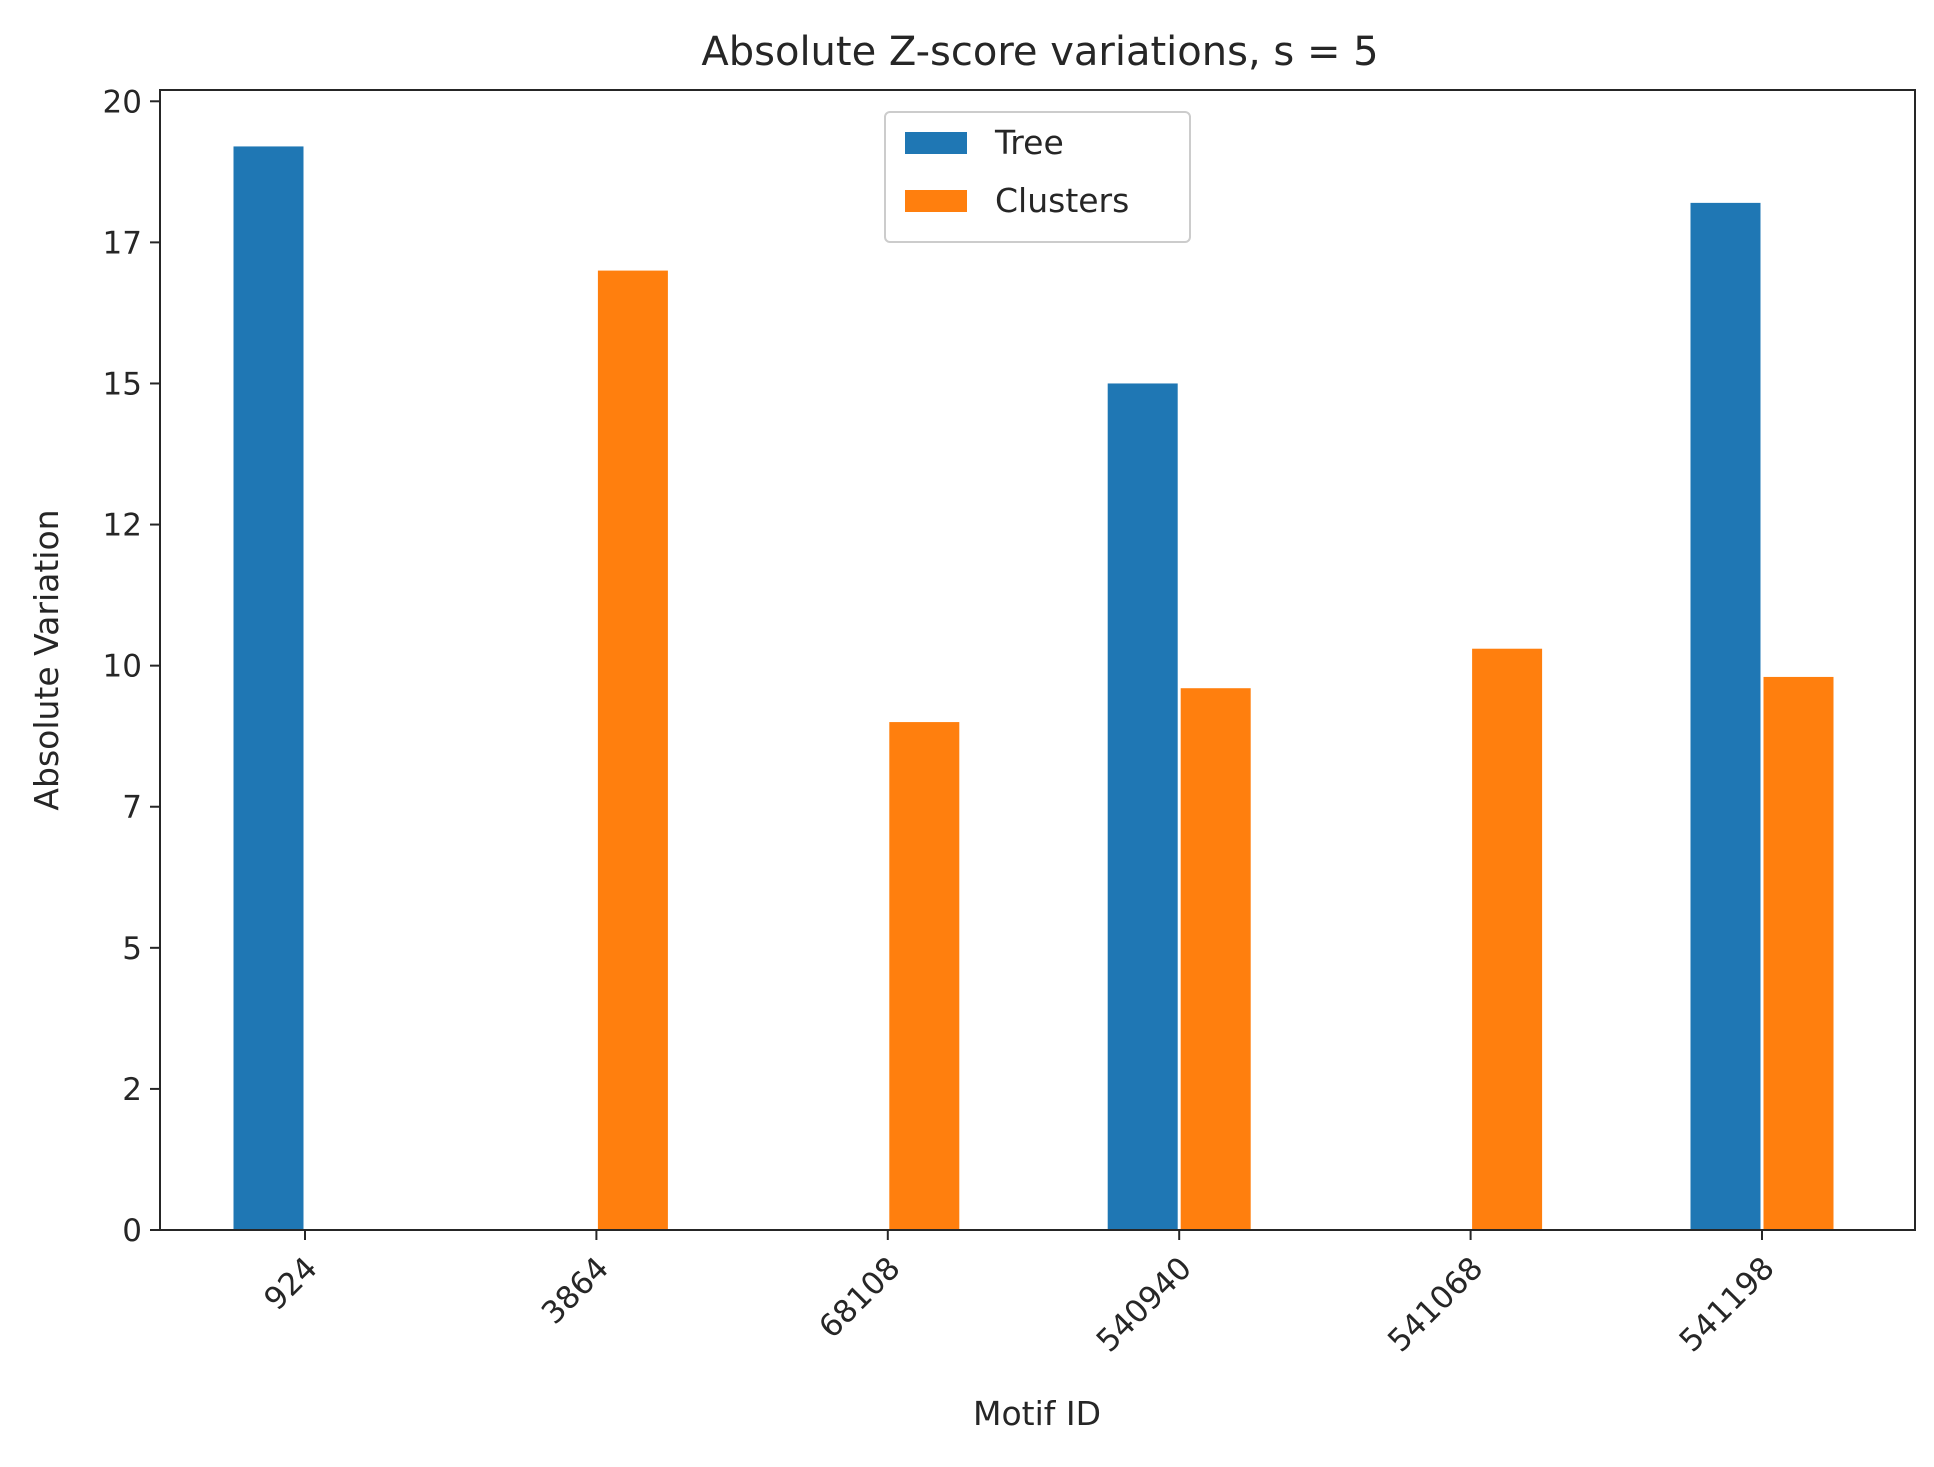 Image resolution: width=1934 pixels, height=1467 pixels. Describe the element at coordinates (1019, 1294) in the screenshot. I see `x-axis-ticks: 924 3864 68108 540940 541068 541198` at that location.